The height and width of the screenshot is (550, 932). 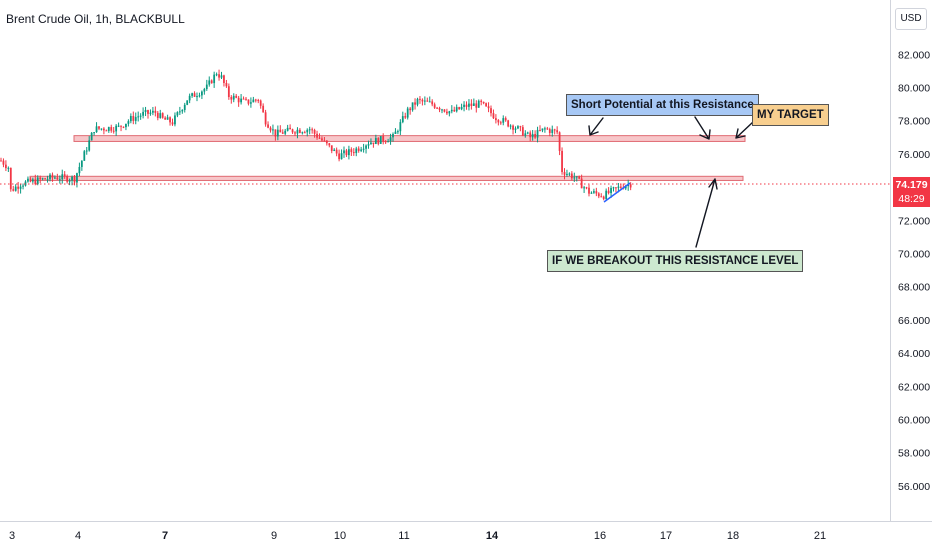 I want to click on time-tick-label: 21, so click(x=820, y=536).